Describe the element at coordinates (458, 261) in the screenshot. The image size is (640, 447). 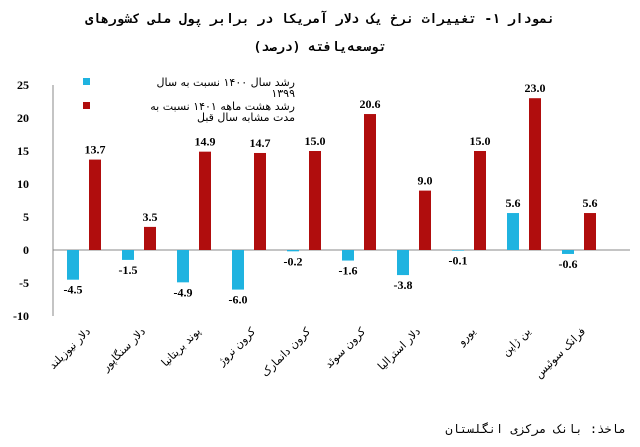
I see `data-label: -0.1` at that location.